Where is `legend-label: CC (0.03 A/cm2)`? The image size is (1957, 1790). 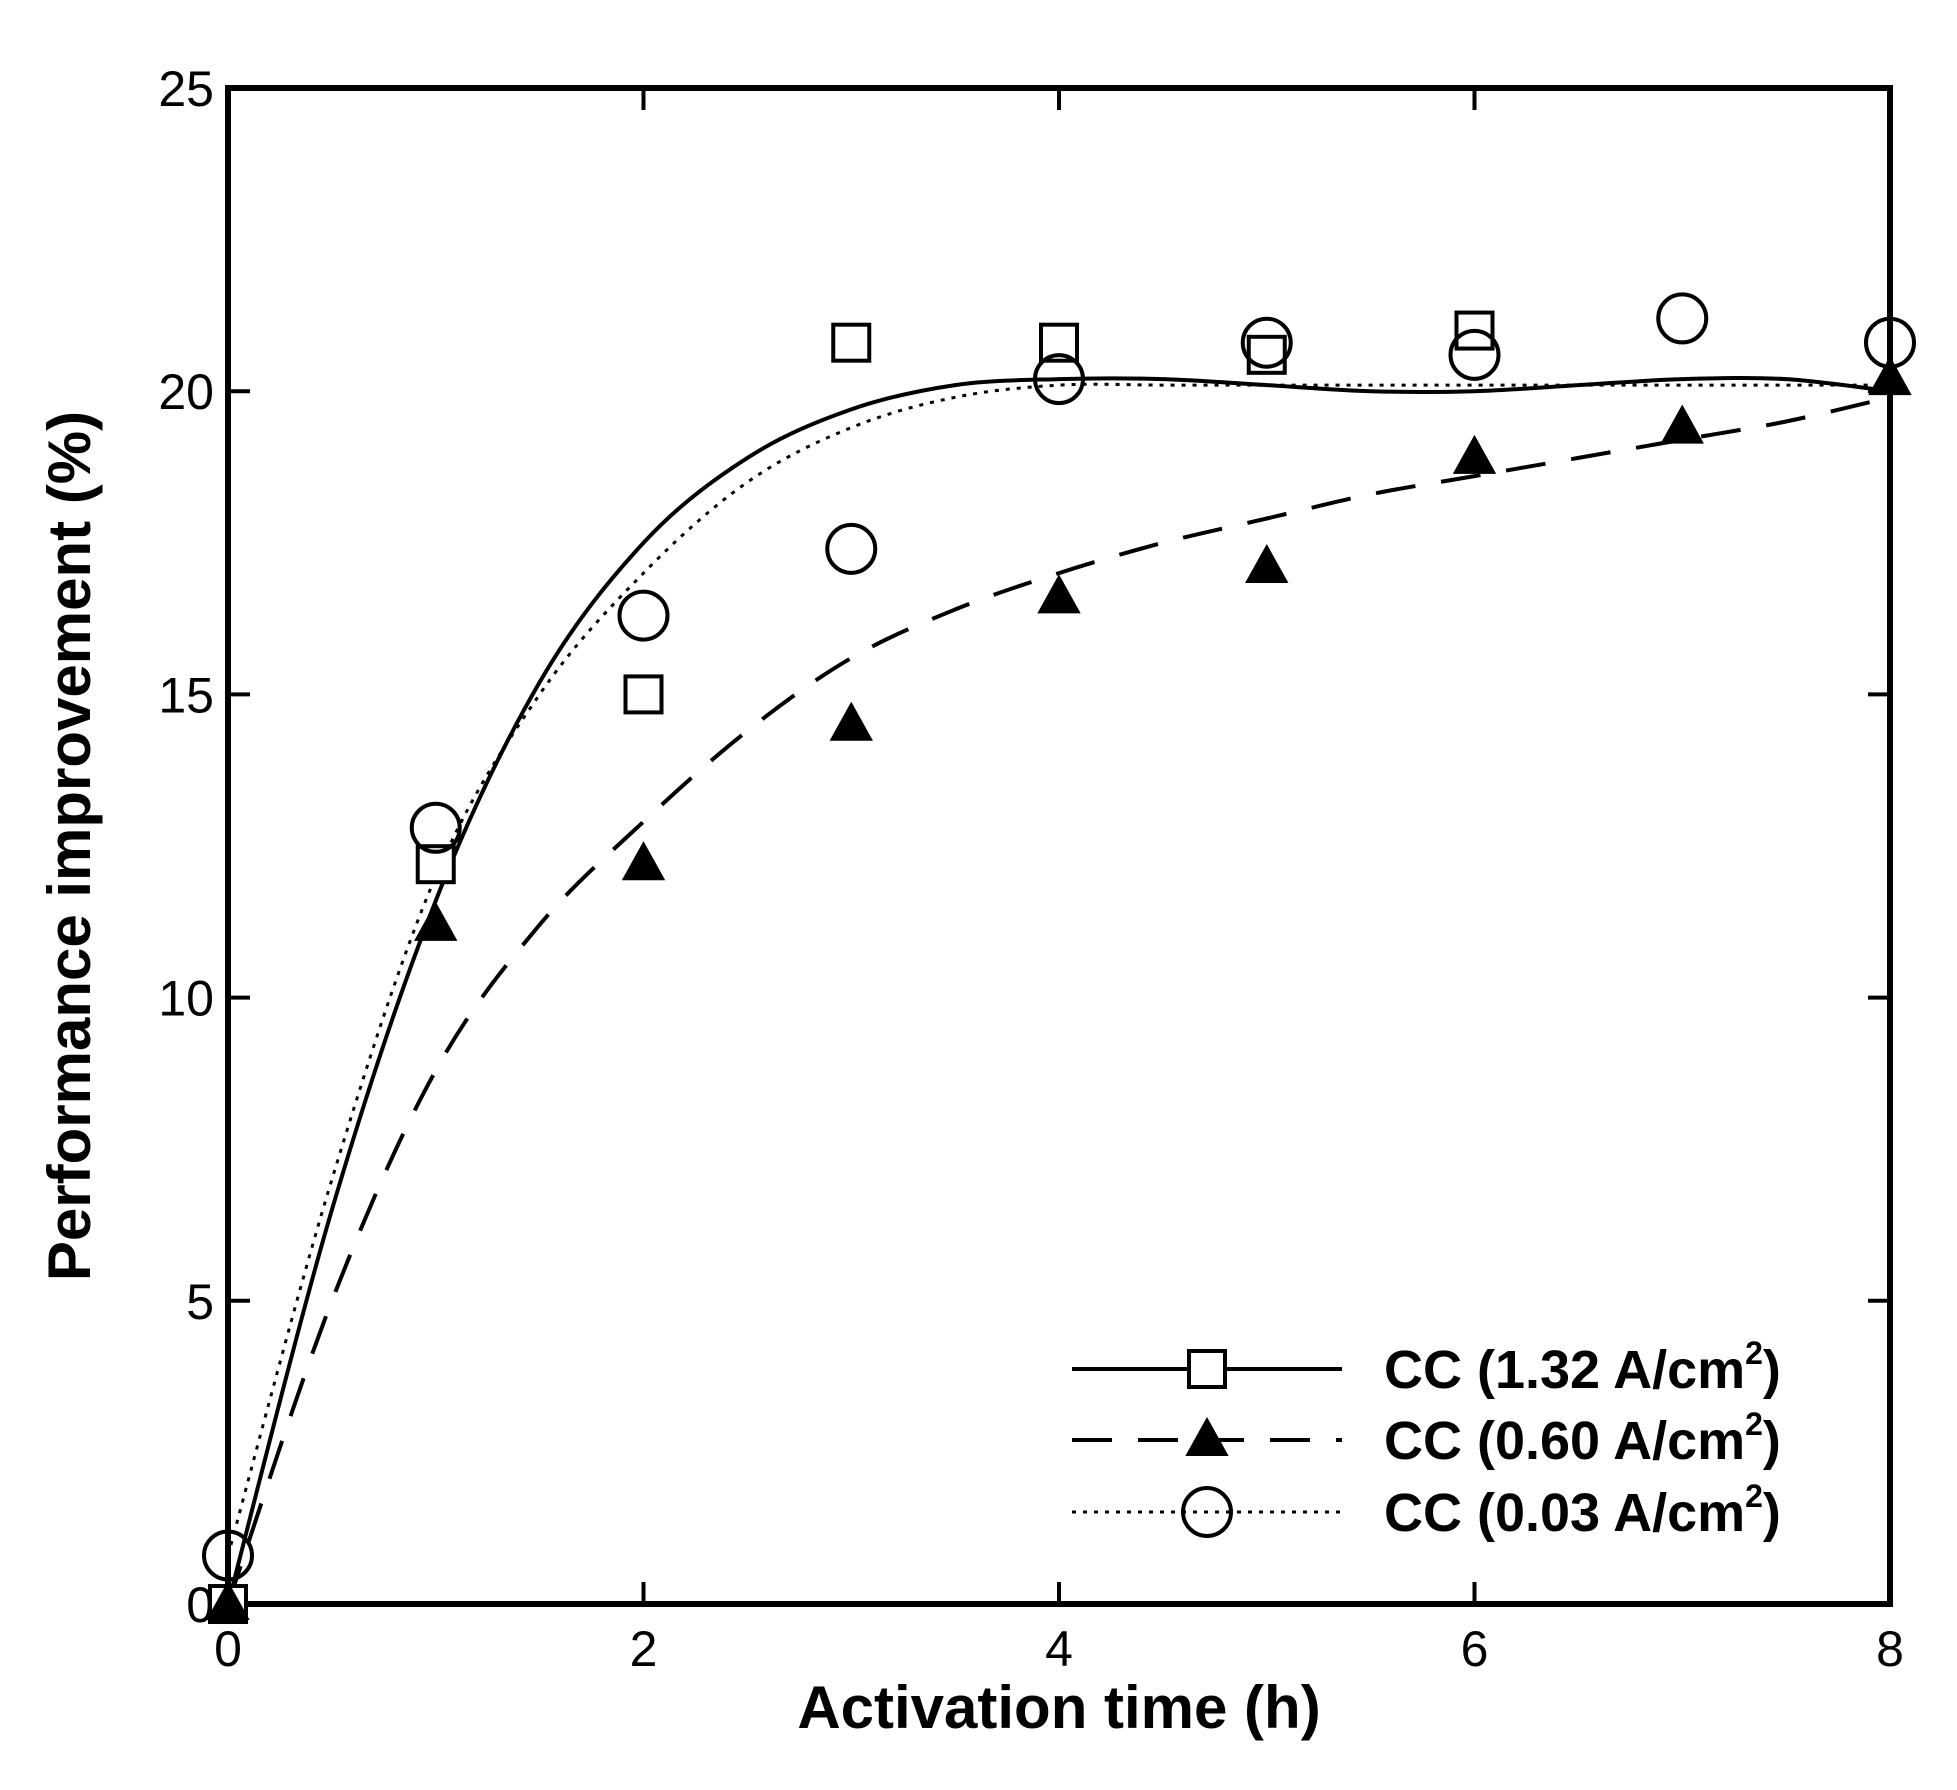
legend-label: CC (0.03 A/cm2) is located at coordinates (1582, 1510).